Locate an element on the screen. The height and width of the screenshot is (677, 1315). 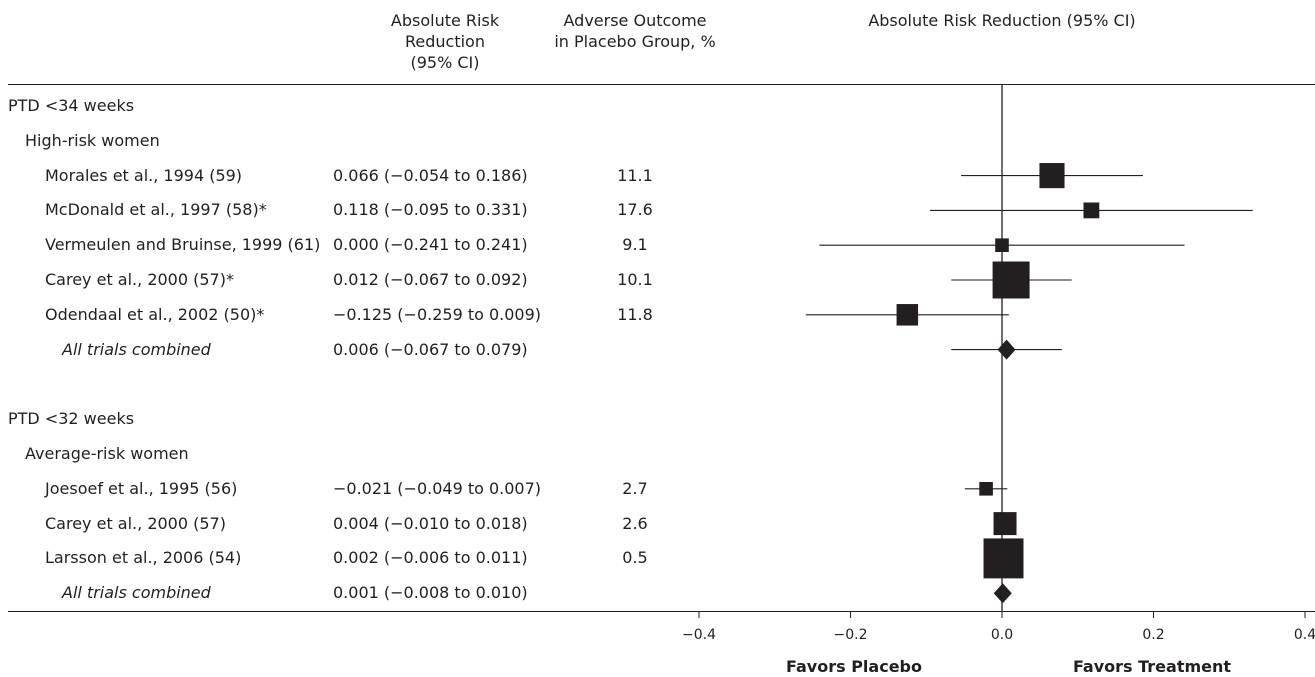
table-row: Average-risk women is located at coordinates (345, 454).